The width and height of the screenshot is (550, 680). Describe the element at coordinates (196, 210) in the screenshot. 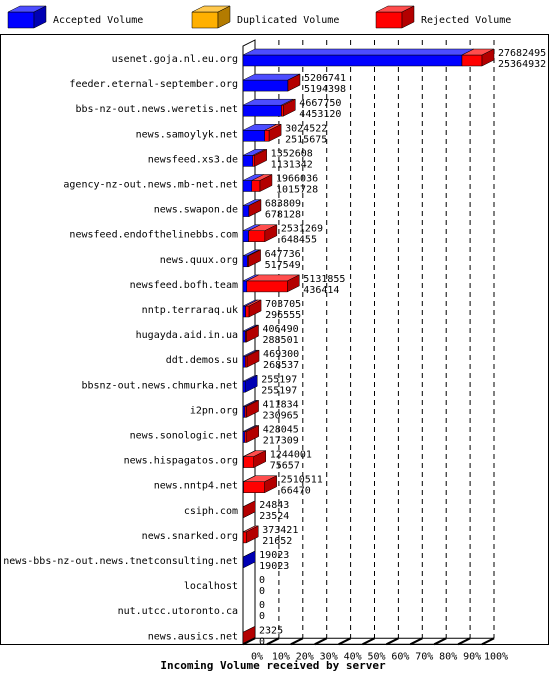

I see `category-label: news.swapon.de` at that location.